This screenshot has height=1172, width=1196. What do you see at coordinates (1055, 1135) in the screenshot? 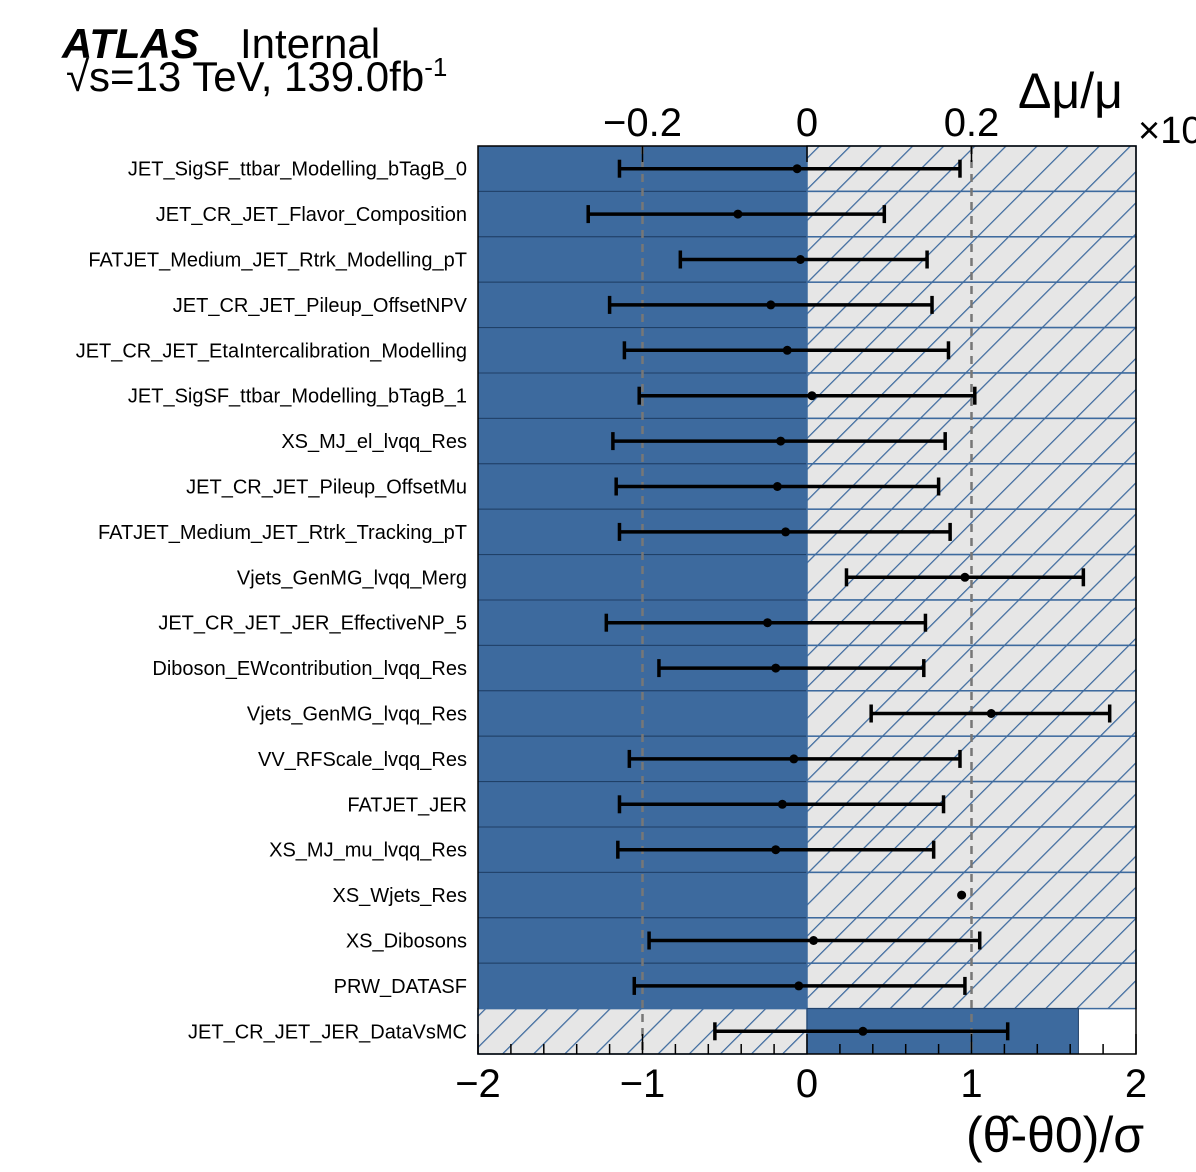
I see `bottom-axis-title: (θ̂-θ0)/σ` at bounding box center [1055, 1135].